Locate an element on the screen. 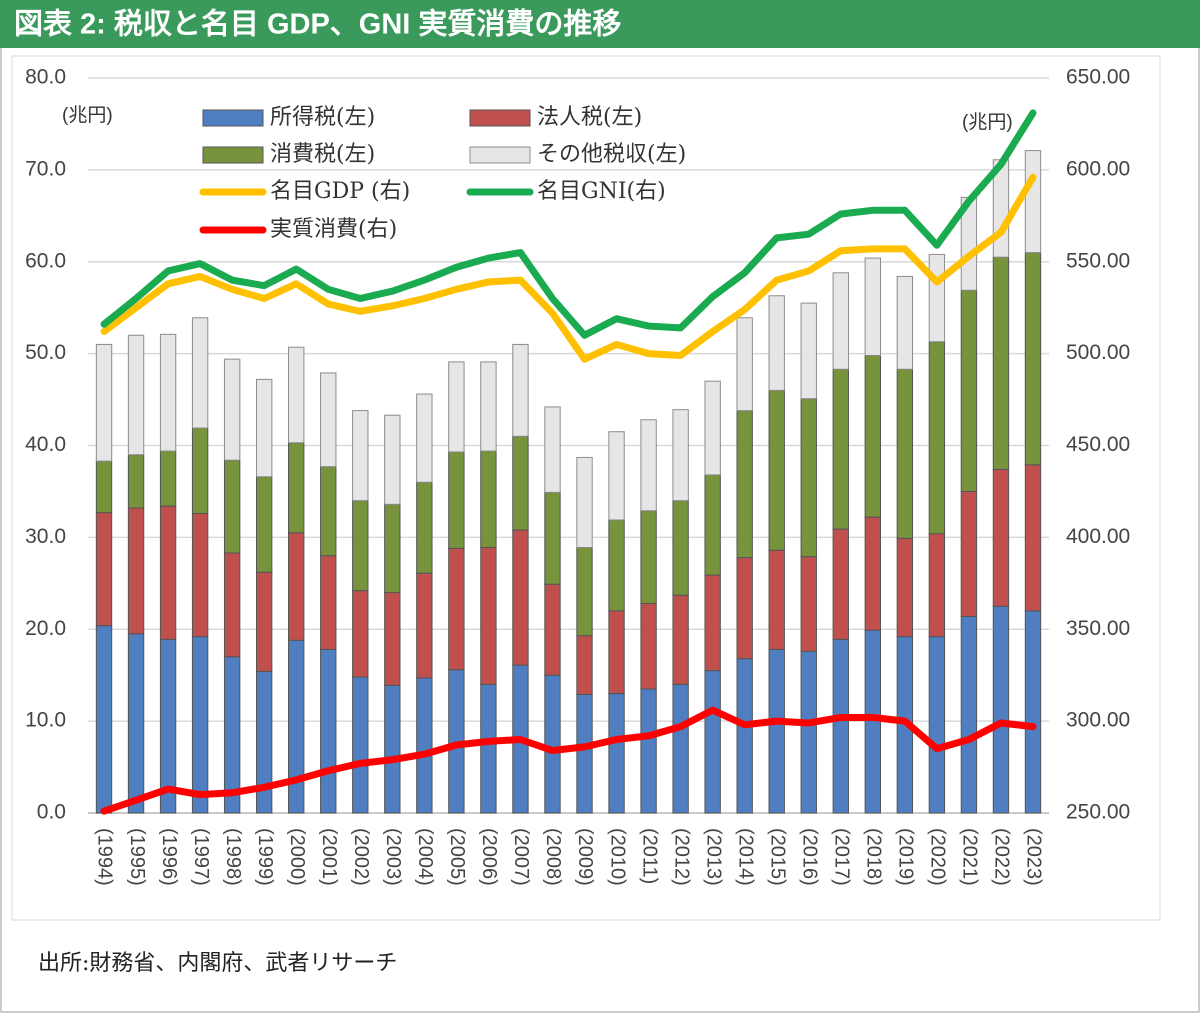 Image resolution: width=1200 pixels, height=1018 pixels. x-tick-label: (2006) is located at coordinates (489, 857).